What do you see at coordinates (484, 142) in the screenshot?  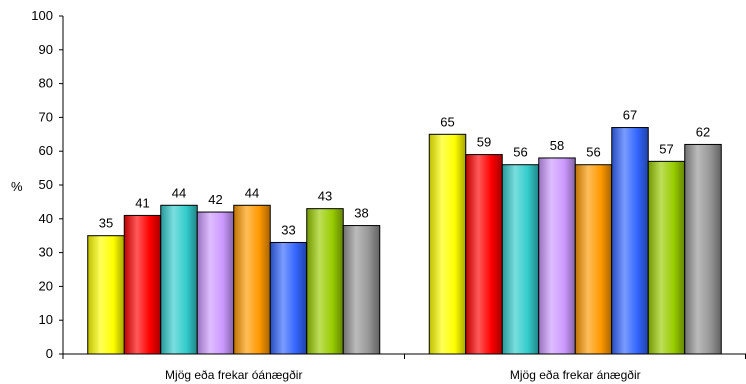 I see `data-label: 59` at bounding box center [484, 142].